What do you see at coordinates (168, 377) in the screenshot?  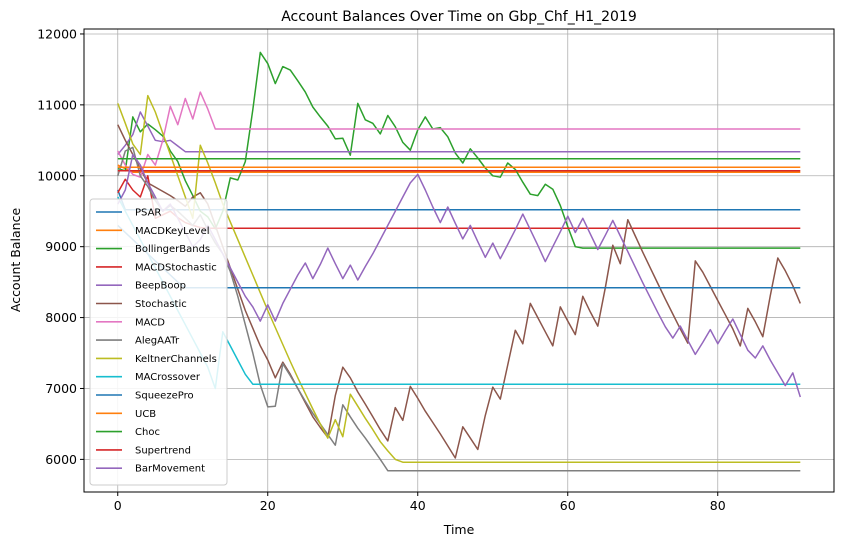 I see `legend-label: MACrossover` at bounding box center [168, 377].